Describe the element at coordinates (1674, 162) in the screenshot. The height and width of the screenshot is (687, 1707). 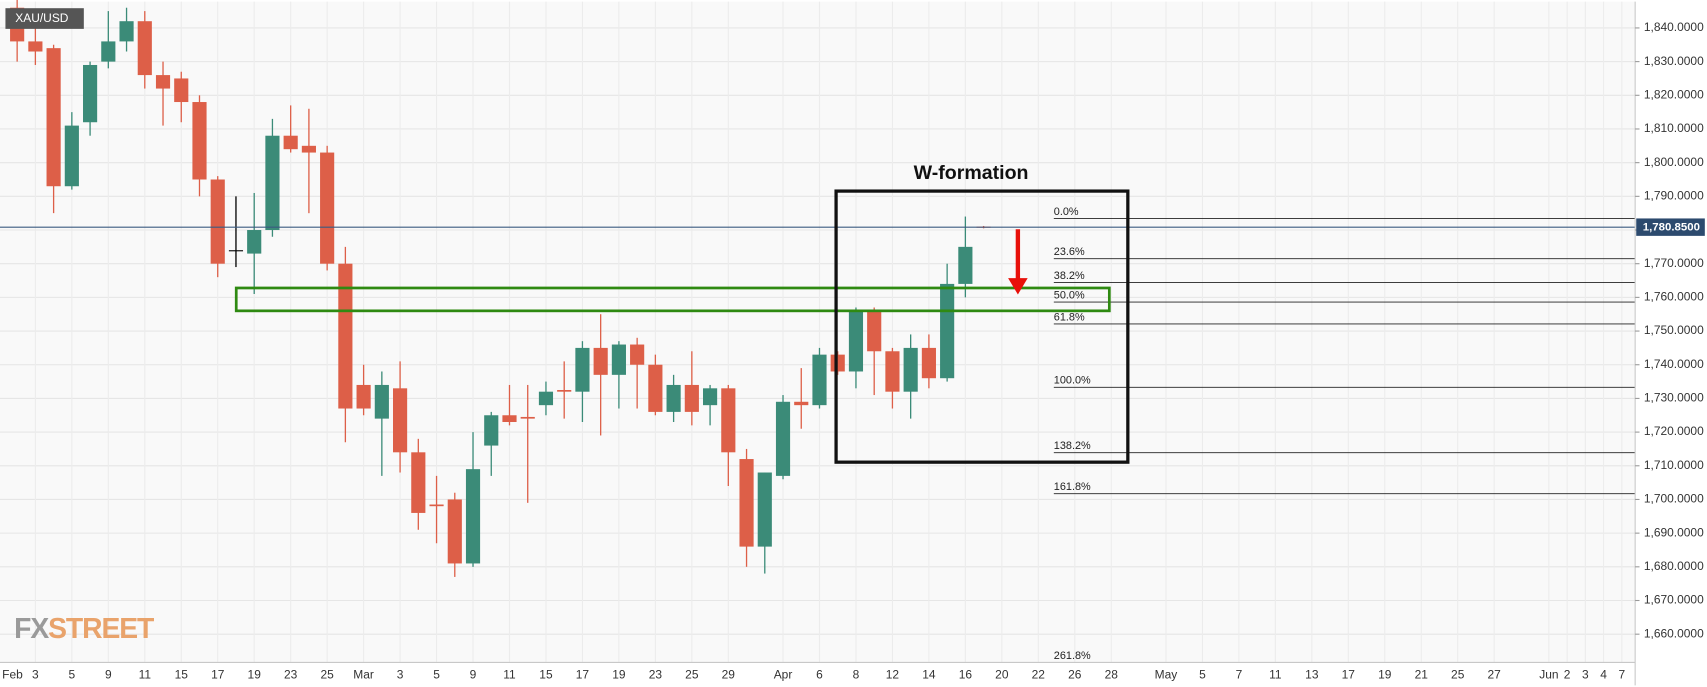
I see `y-tick-label: 1,800.0000` at that location.